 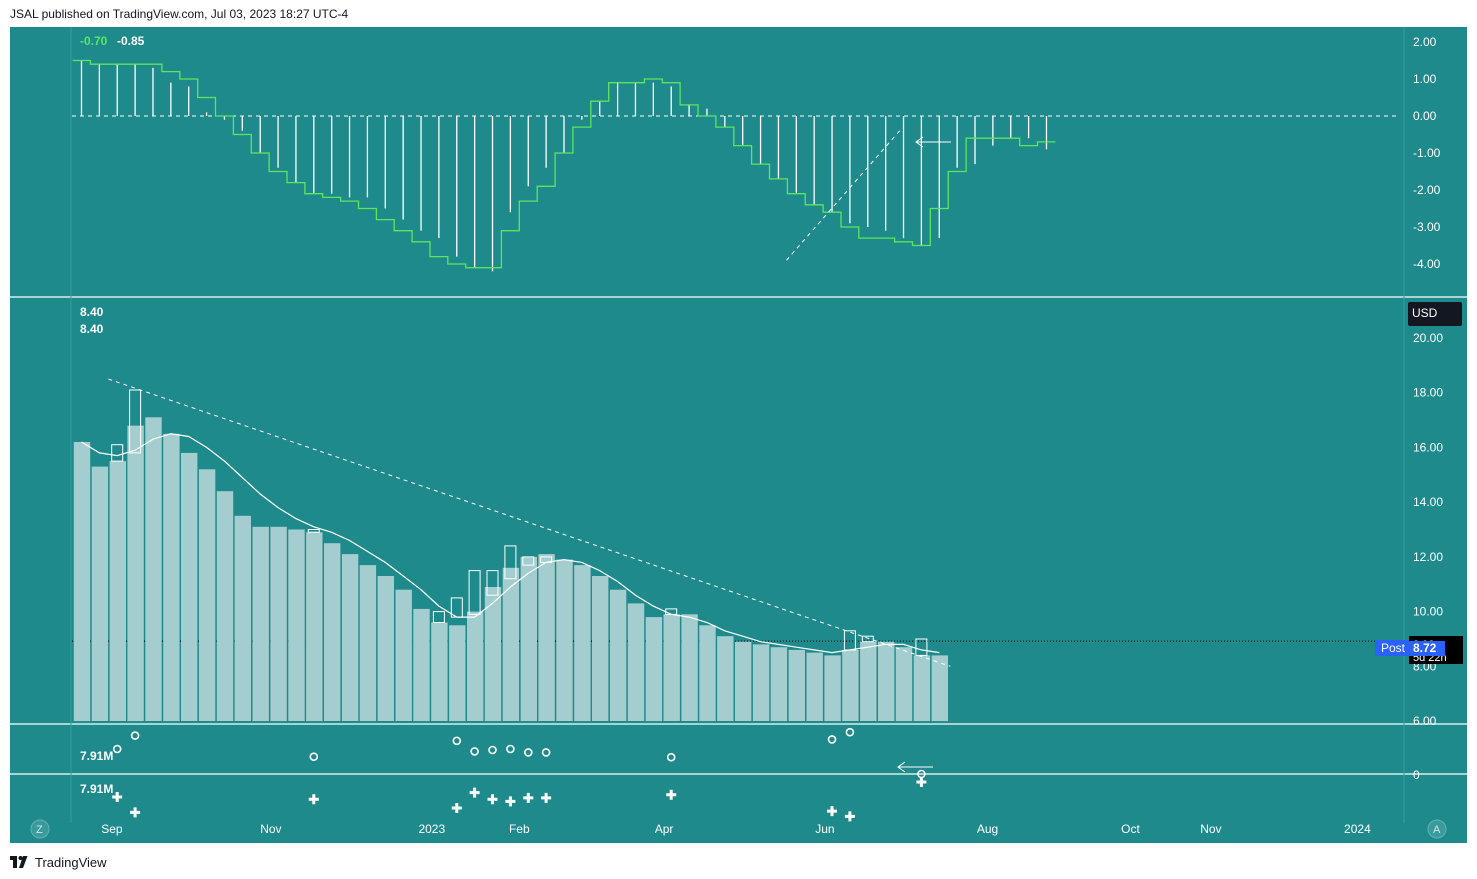 What do you see at coordinates (94, 41) in the screenshot?
I see `osc-legend-value-1: -0.70` at bounding box center [94, 41].